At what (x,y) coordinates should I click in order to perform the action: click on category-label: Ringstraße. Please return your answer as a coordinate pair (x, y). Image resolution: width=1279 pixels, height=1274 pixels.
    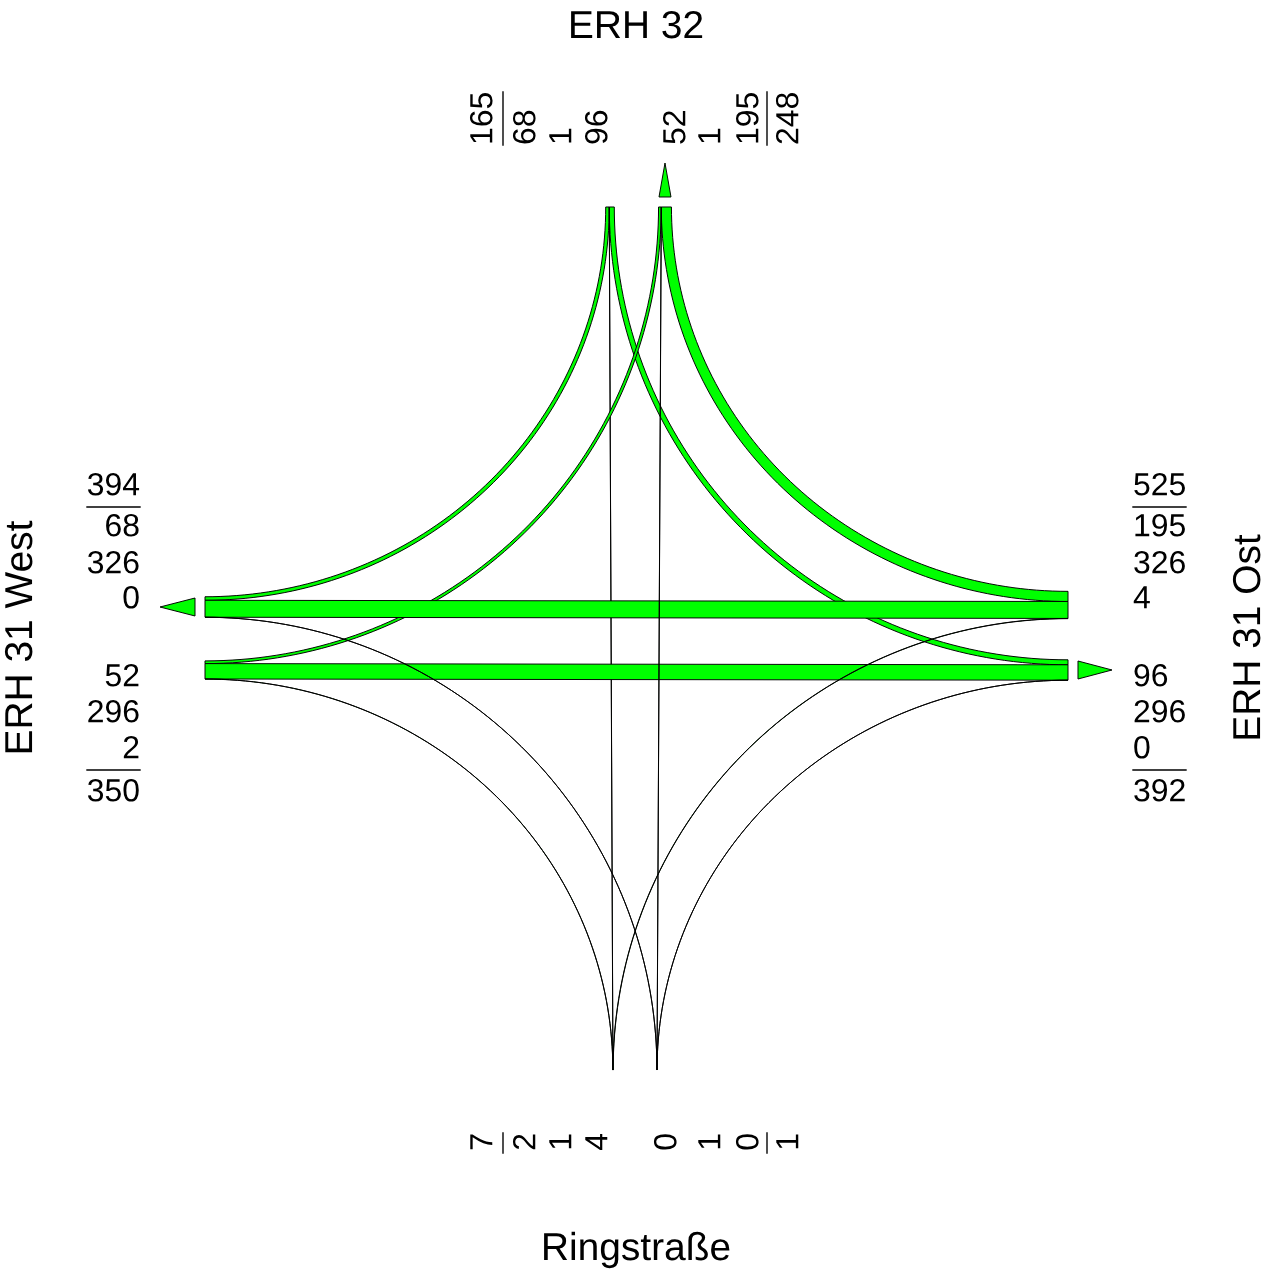
    Looking at the image, I should click on (637, 1250).